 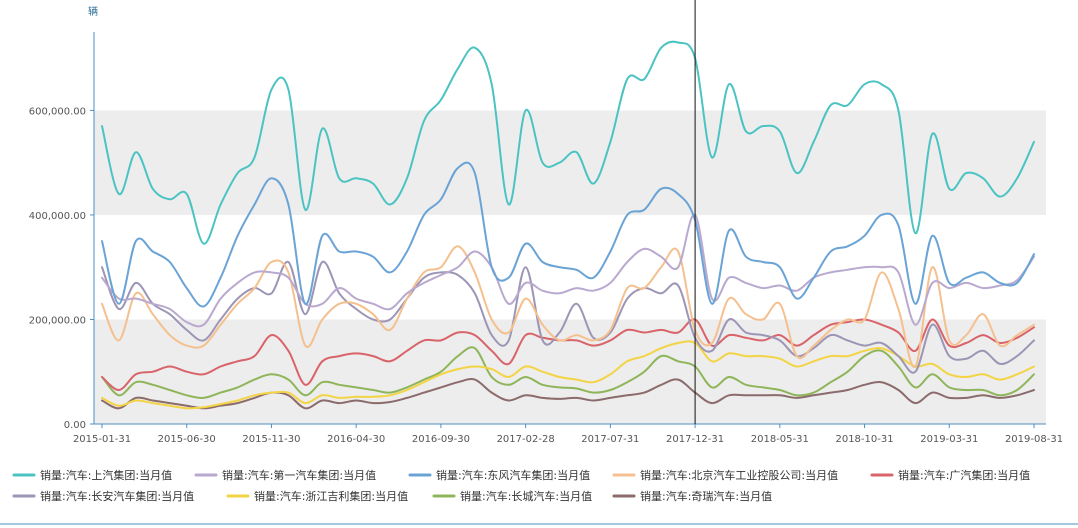 What do you see at coordinates (57, 216) in the screenshot?
I see `y-tick-label: 400,000.00` at bounding box center [57, 216].